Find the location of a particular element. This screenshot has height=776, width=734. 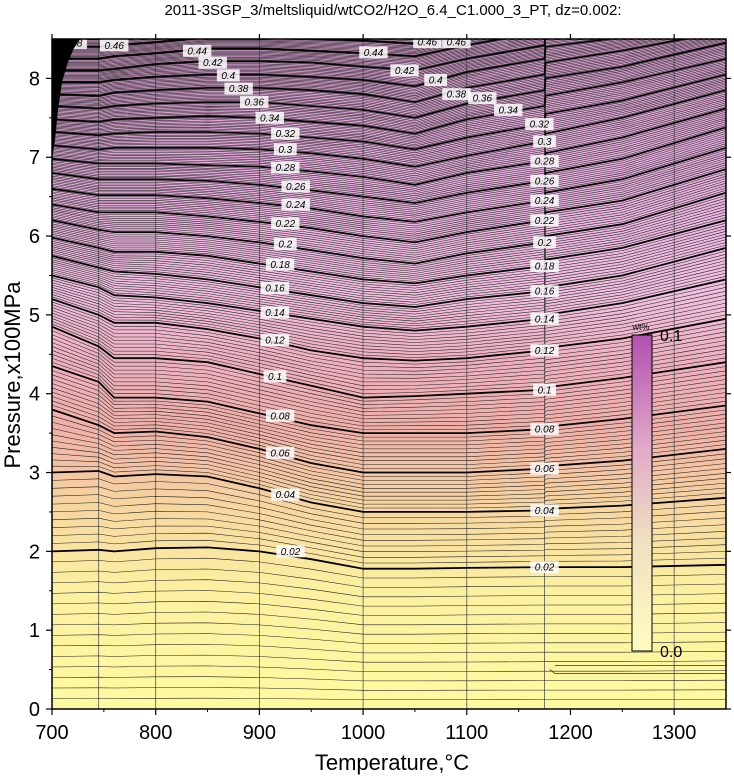

contour-label-19: 0.2 is located at coordinates (545, 243).